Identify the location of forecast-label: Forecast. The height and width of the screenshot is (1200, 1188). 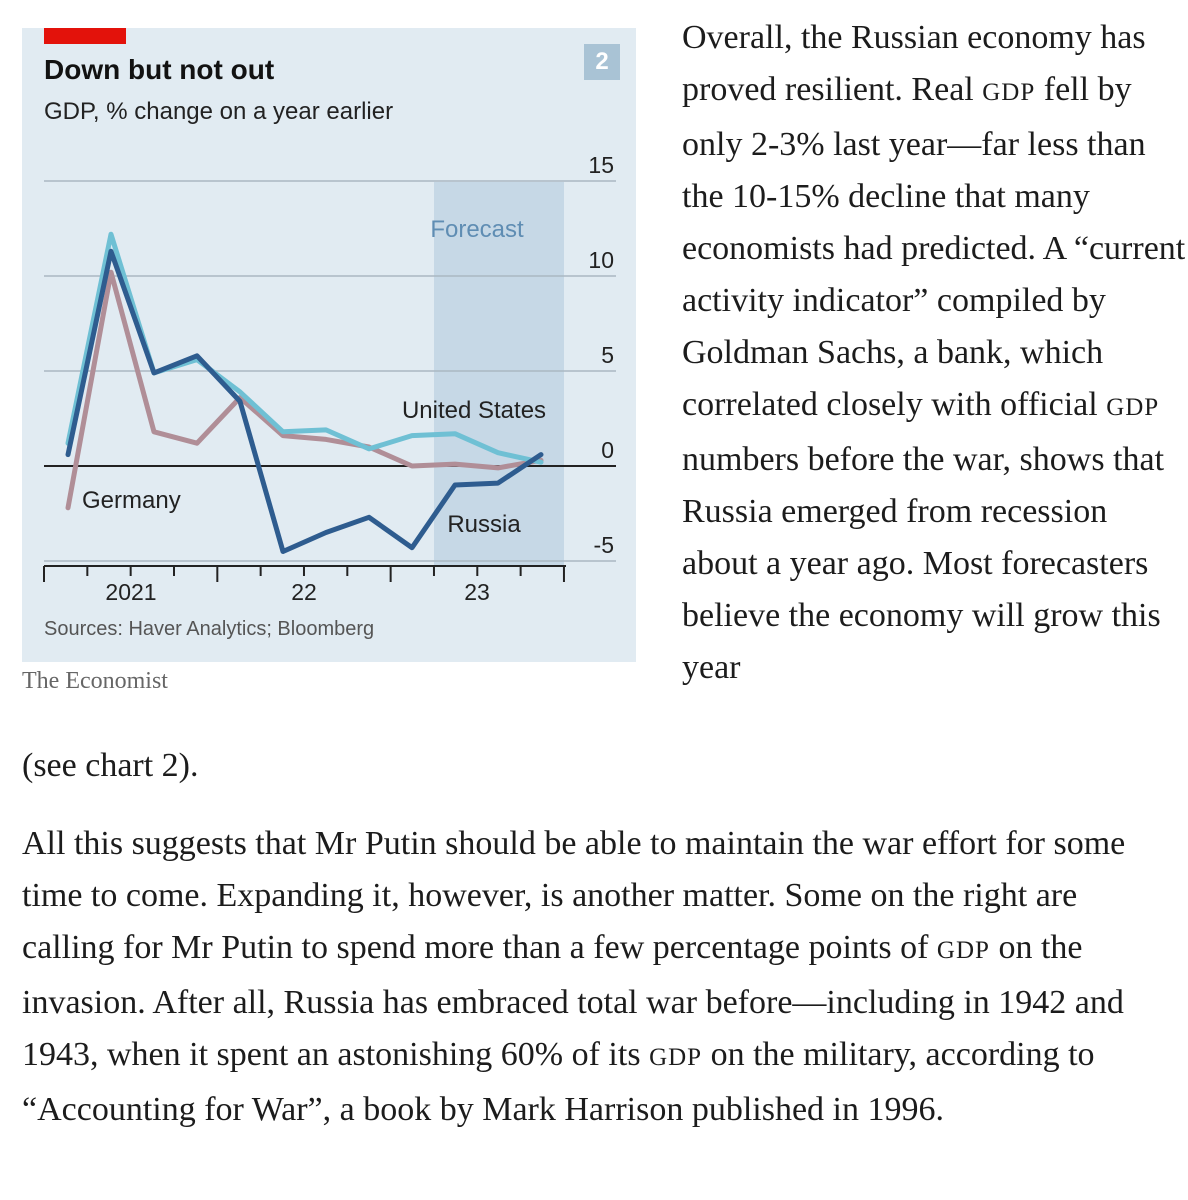
(477, 229).